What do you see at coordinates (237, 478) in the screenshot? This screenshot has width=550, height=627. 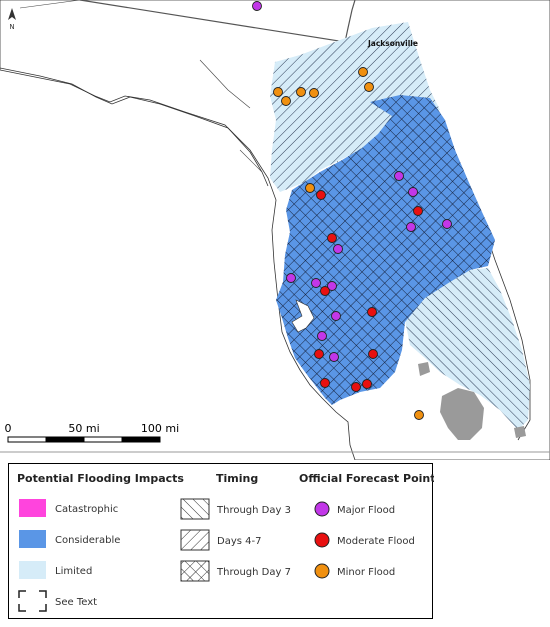 I see `legend-timing-title: Timing` at bounding box center [237, 478].